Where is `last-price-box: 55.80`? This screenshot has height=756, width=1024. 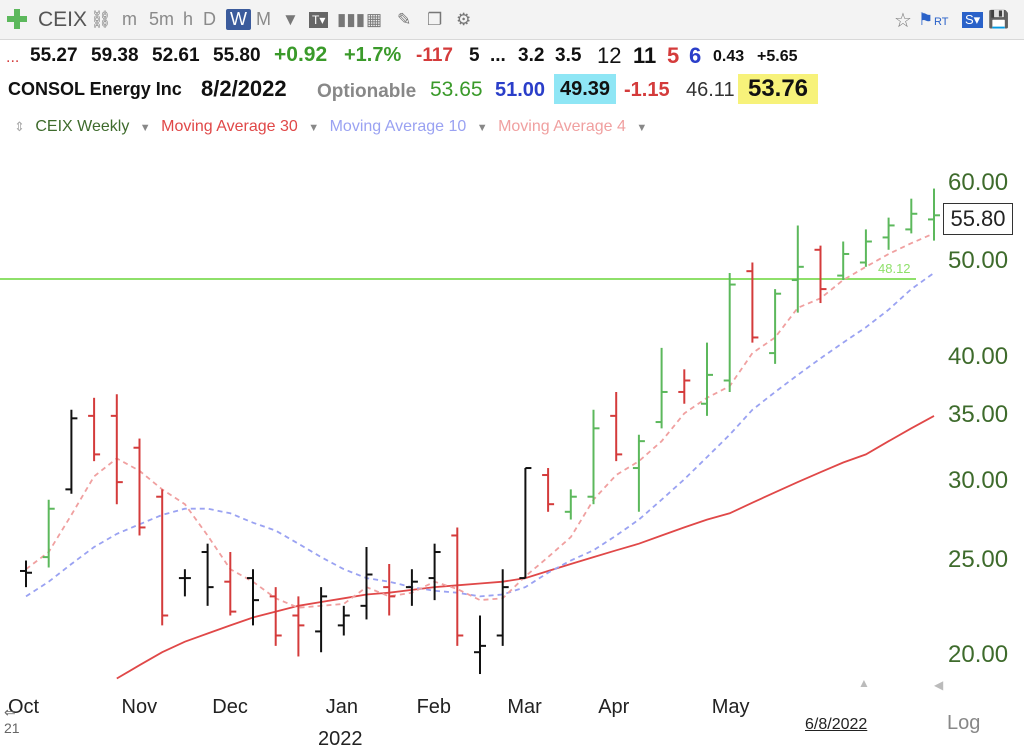 last-price-box: 55.80 is located at coordinates (978, 219).